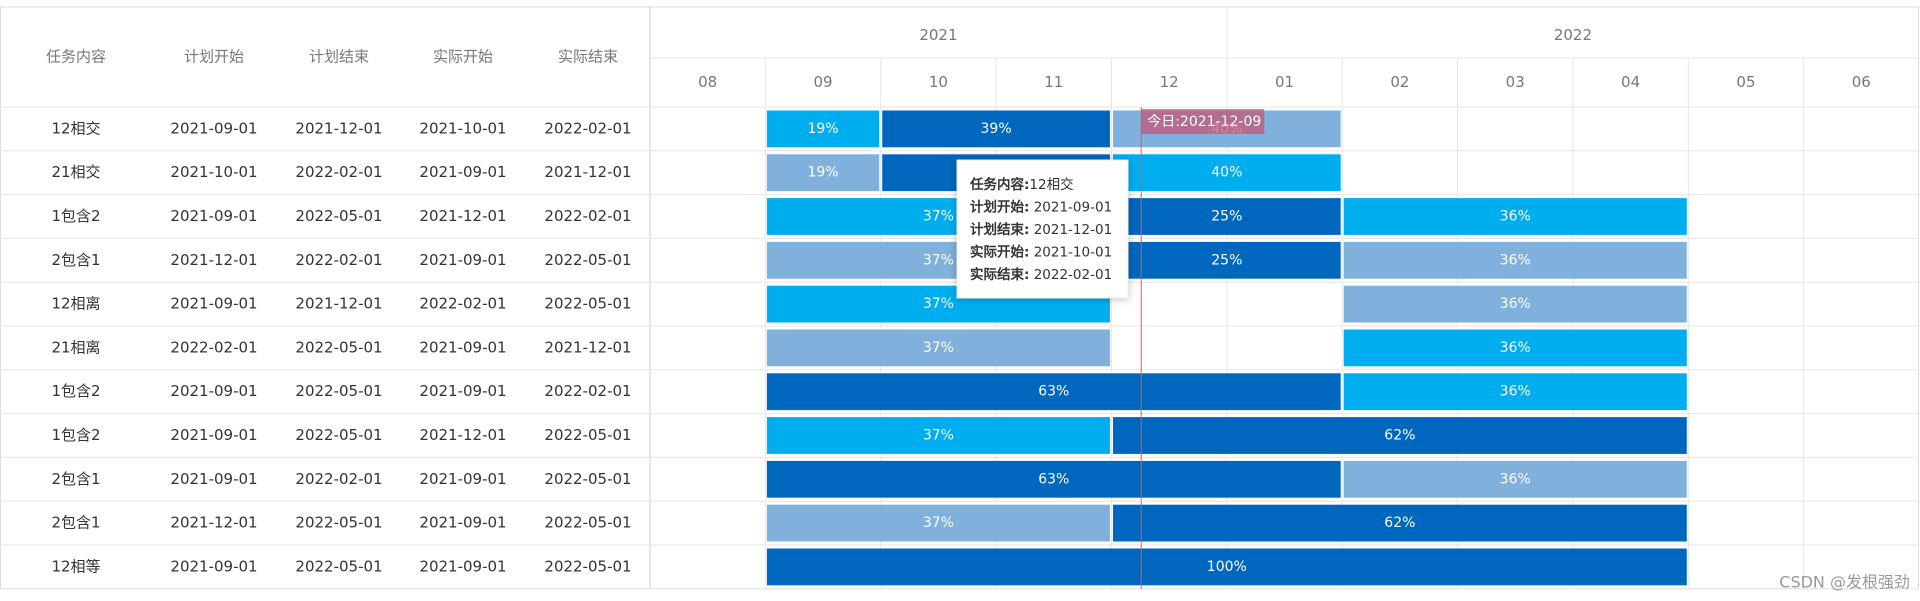 Image resolution: width=1920 pixels, height=601 pixels. I want to click on month-label: 12, so click(1169, 82).